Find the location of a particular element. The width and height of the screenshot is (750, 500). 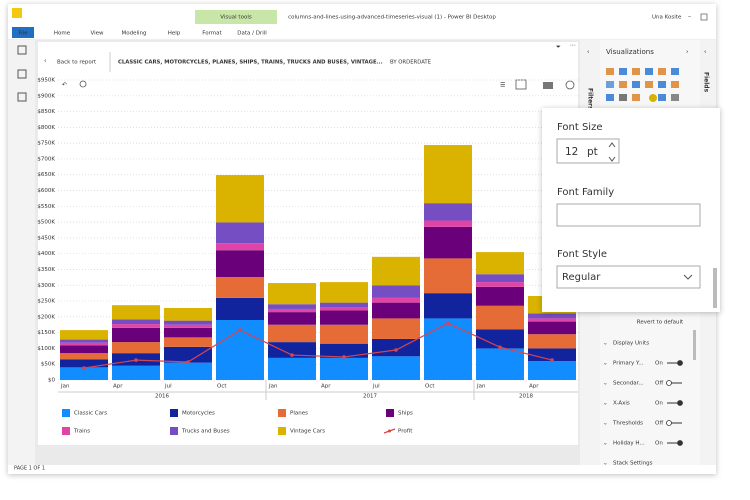

legend-label: Vintage Cars is located at coordinates (307, 432).